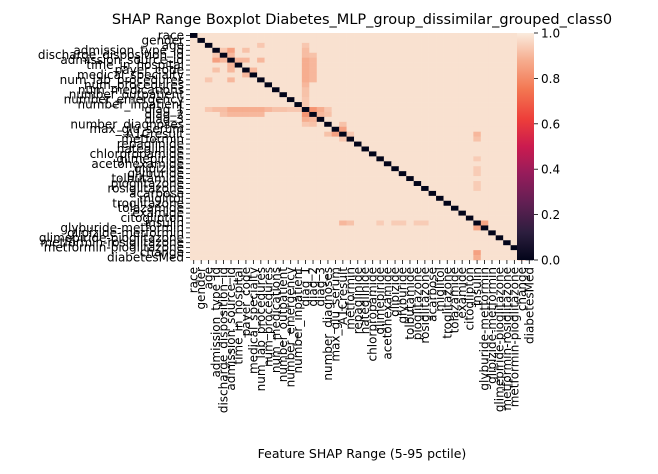 The image size is (658, 474). Describe the element at coordinates (550, 124) in the screenshot. I see `colorbar-tick-label: 0.6` at that location.